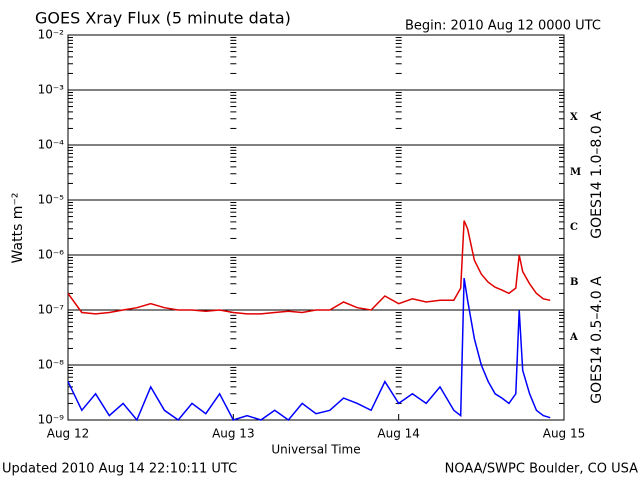 Image resolution: width=640 pixels, height=480 pixels. I want to click on flare-class: M, so click(575, 172).